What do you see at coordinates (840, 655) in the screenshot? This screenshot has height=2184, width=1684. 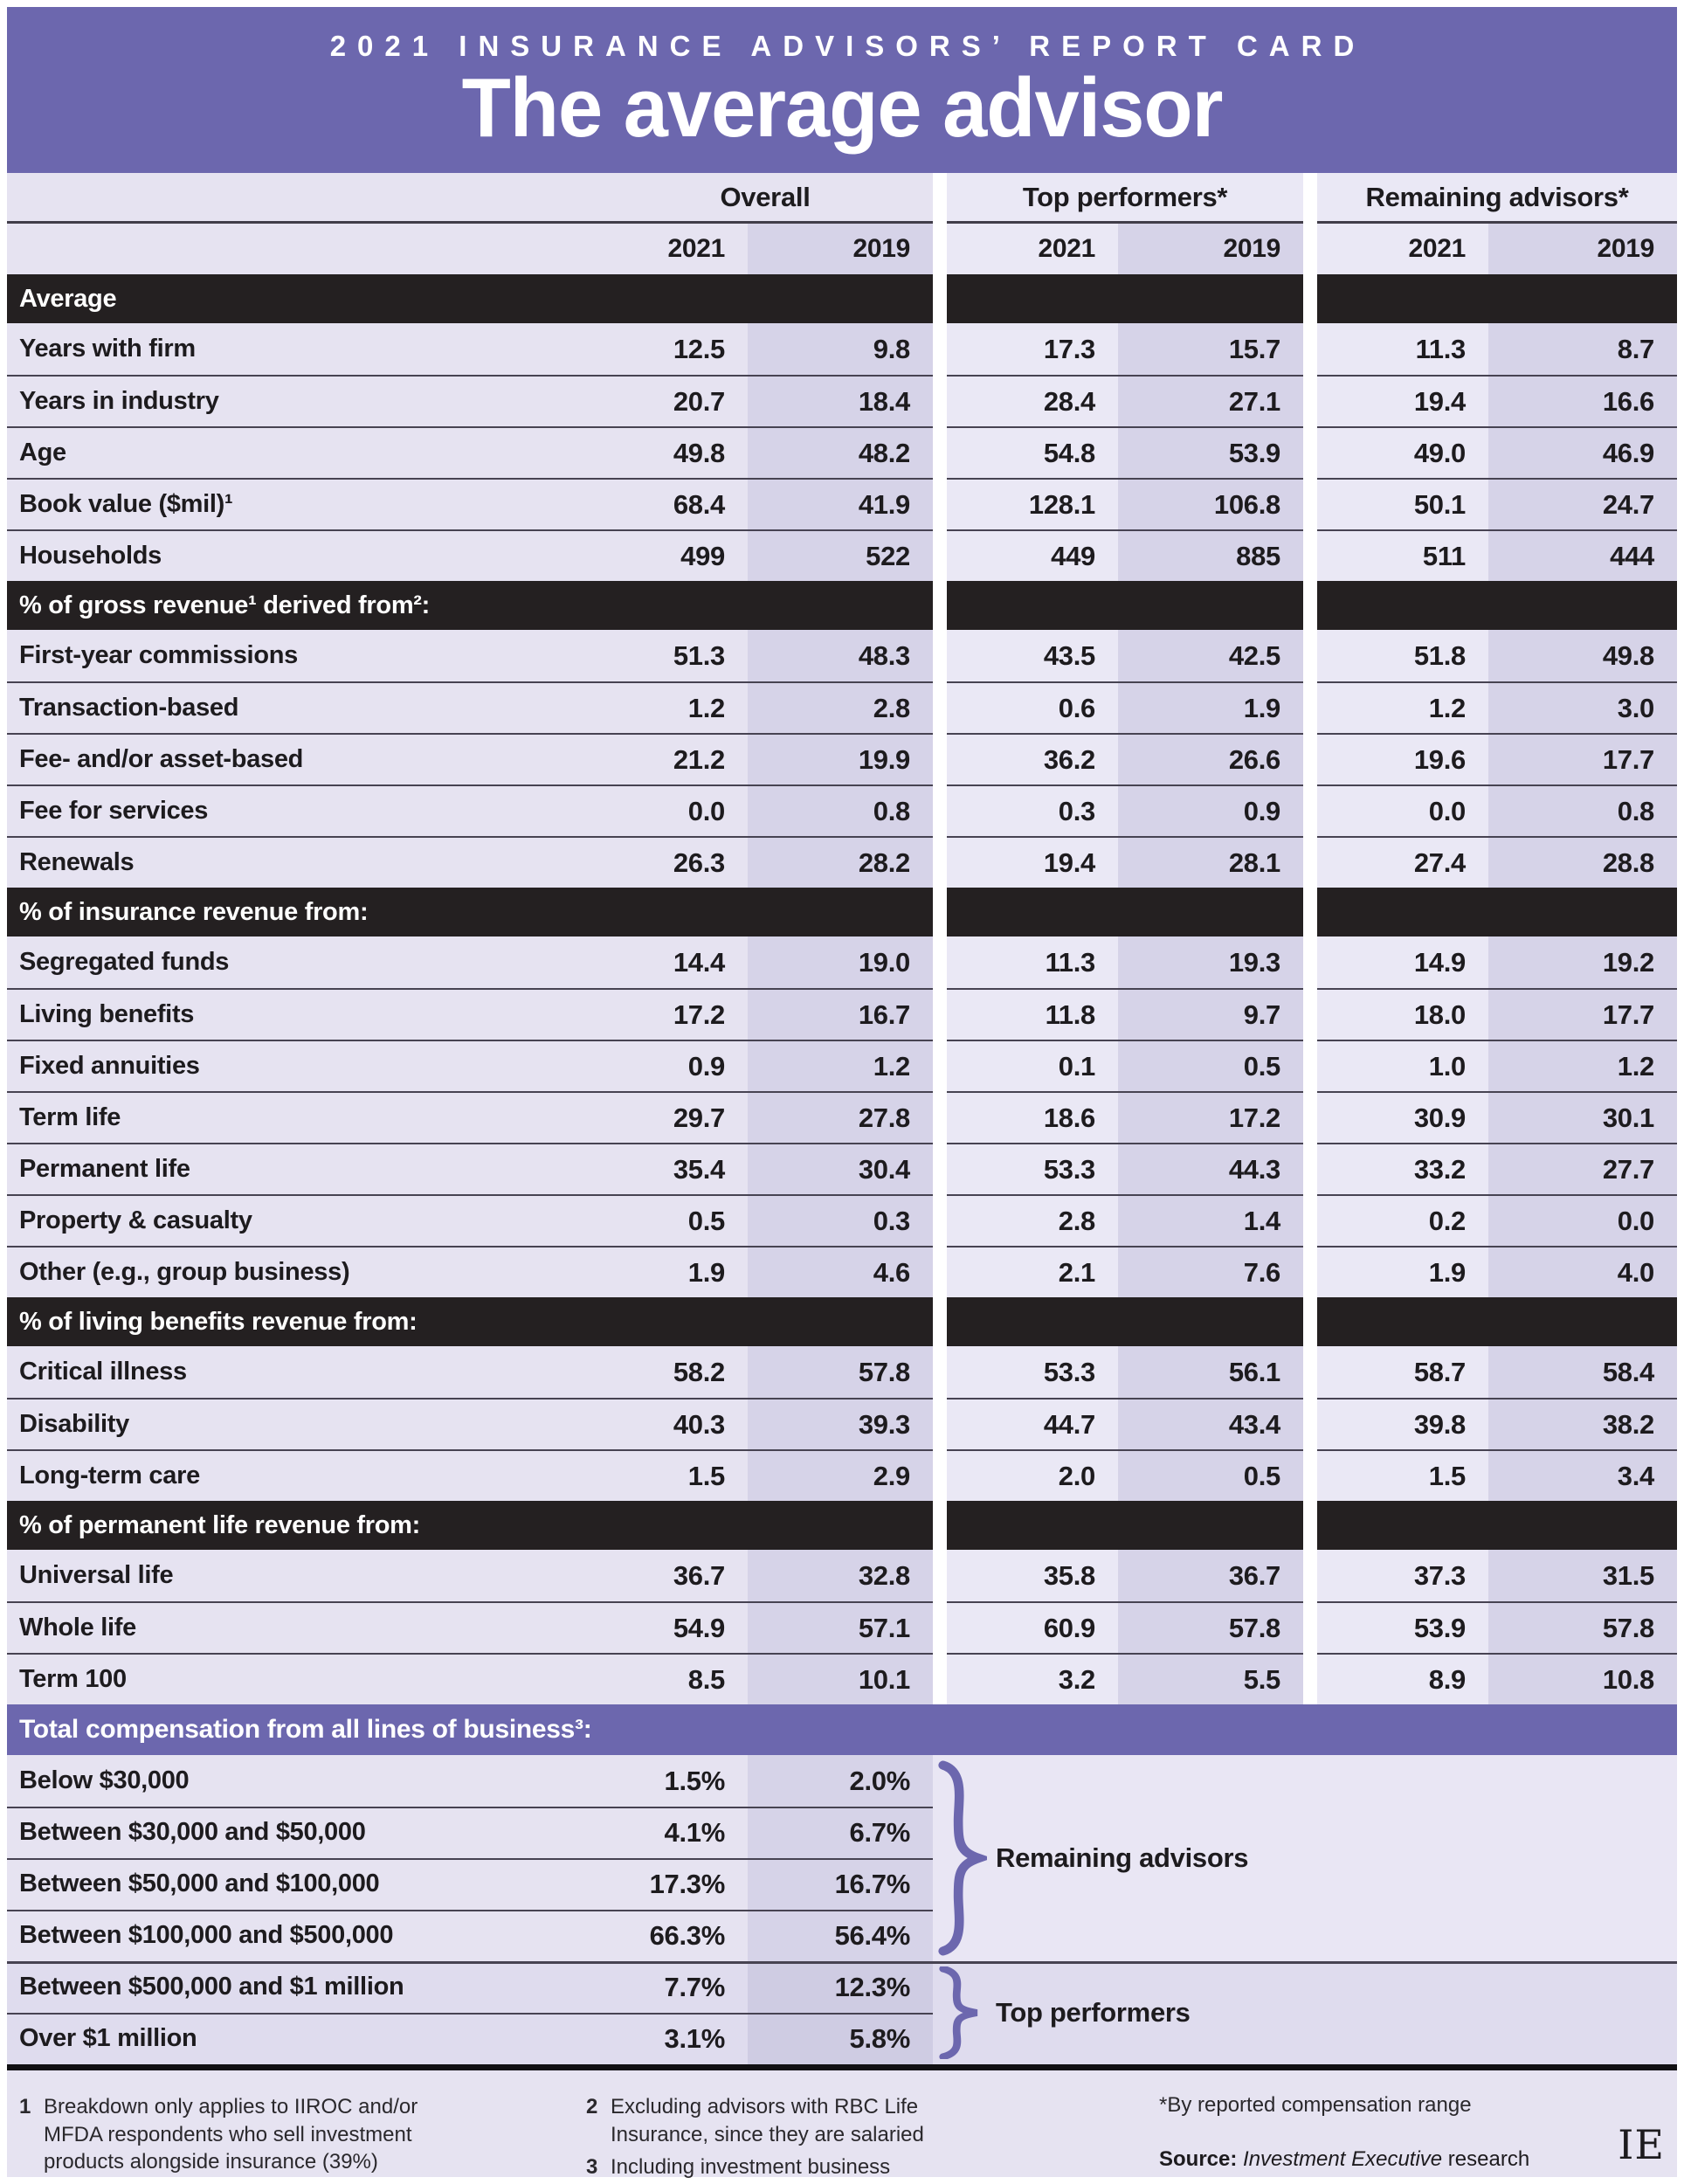 I see `value-cell: 48.3` at bounding box center [840, 655].